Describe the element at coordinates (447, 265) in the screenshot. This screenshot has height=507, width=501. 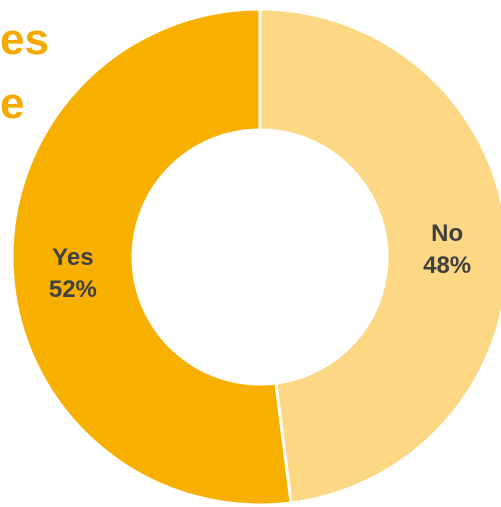
I see `slice-value-no: 48%` at that location.